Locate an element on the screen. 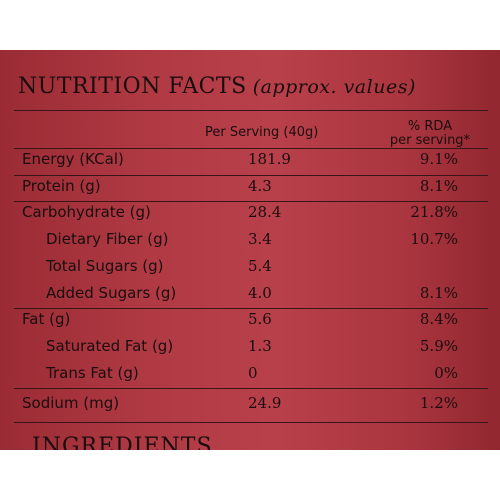  nutrient-value: 3.4 is located at coordinates (260, 239).